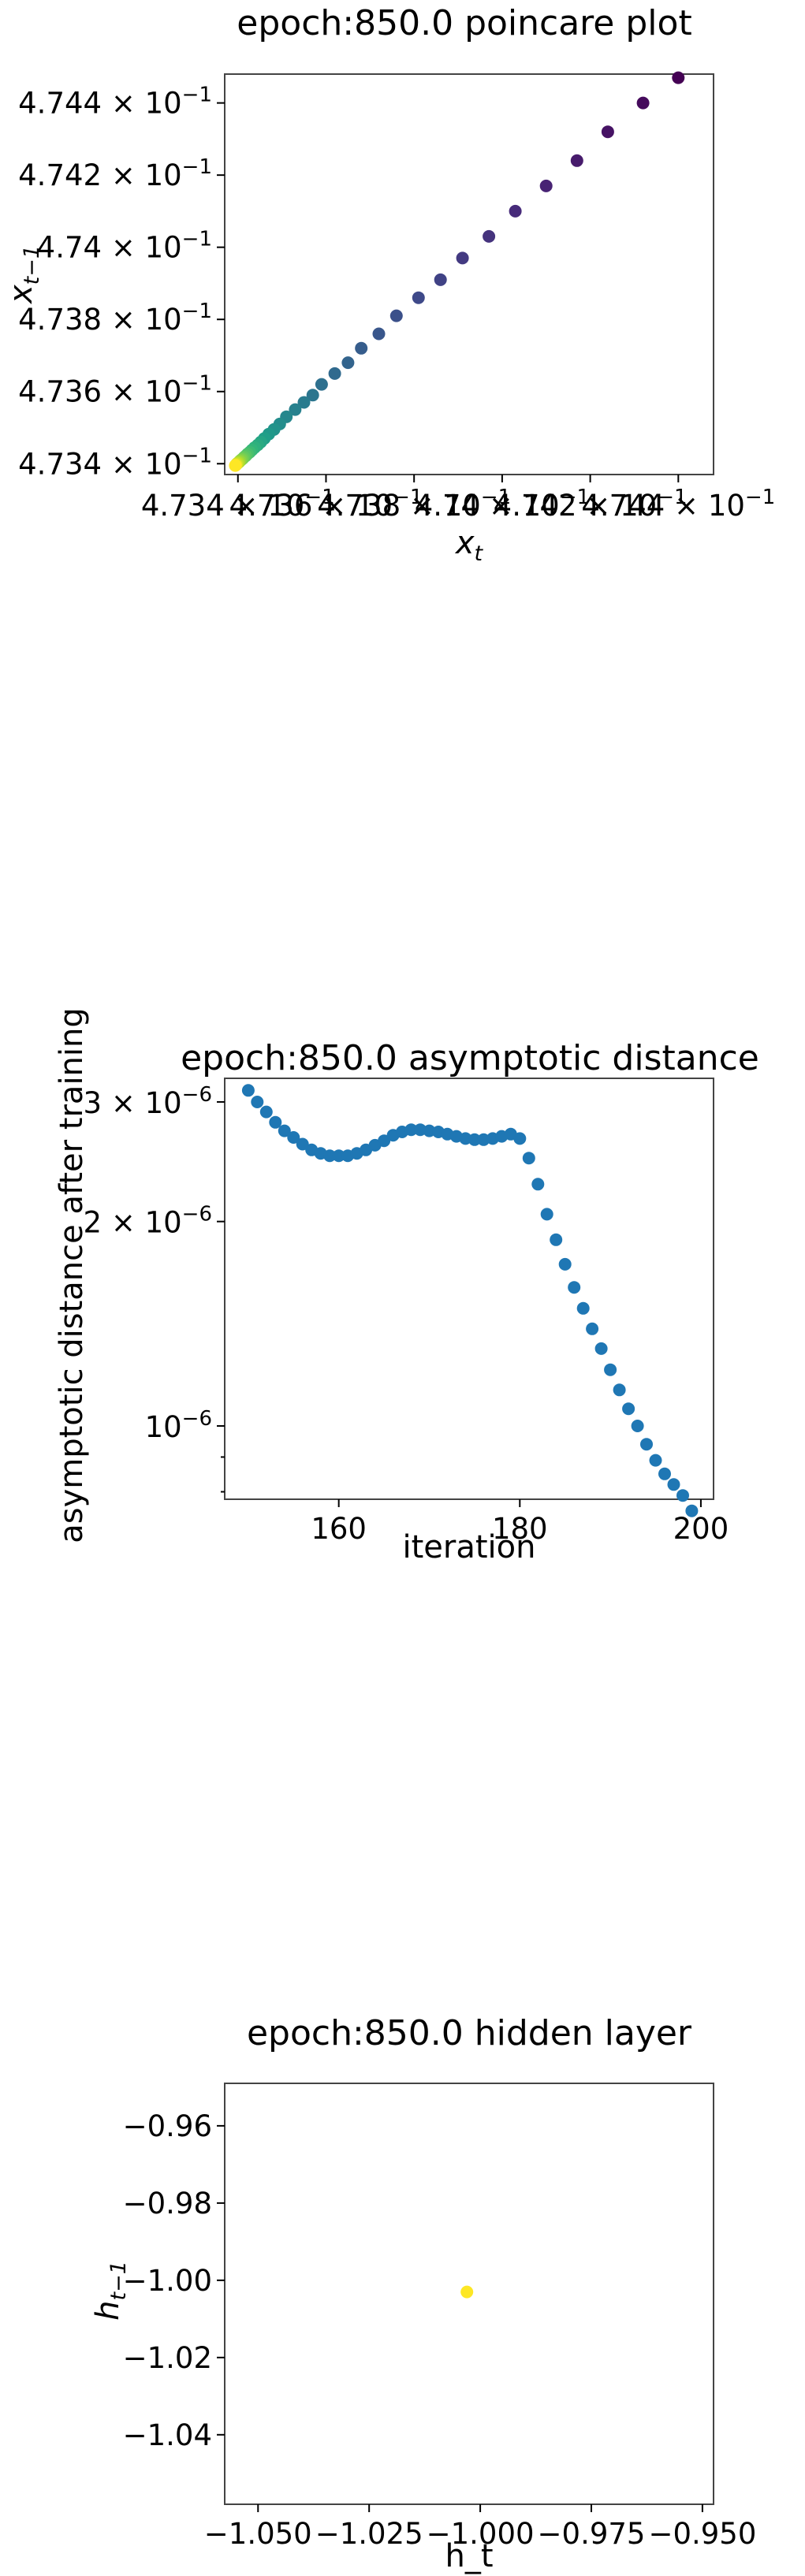 This screenshot has height=2576, width=805. I want to click on y-tick-label: 3 × 10⁻⁶, so click(148, 1101).